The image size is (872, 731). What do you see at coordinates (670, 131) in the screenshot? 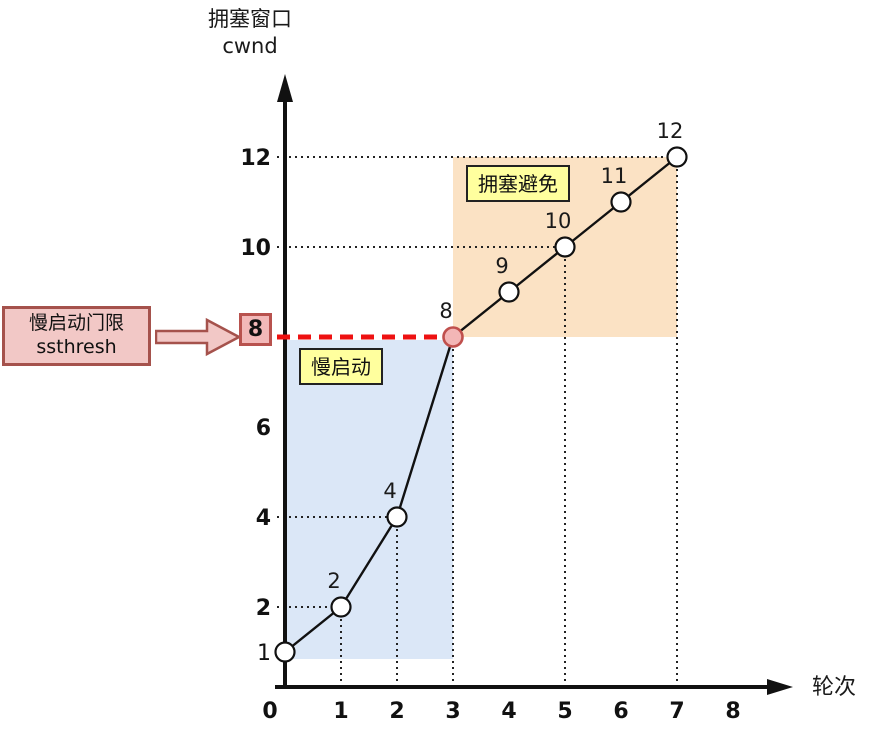
I see `point-label: 12` at bounding box center [670, 131].